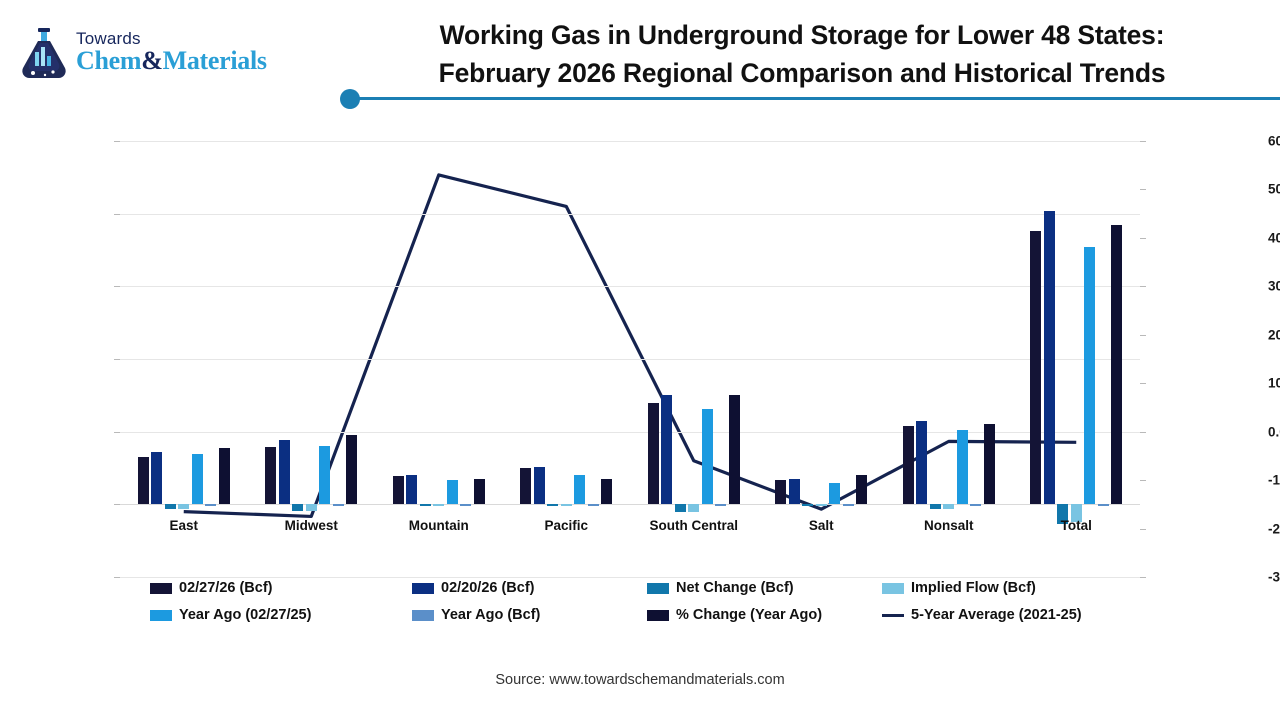 This screenshot has width=1280, height=720. What do you see at coordinates (640, 680) in the screenshot?
I see `source-caption: Source: www.towardschemandmaterials.com` at bounding box center [640, 680].